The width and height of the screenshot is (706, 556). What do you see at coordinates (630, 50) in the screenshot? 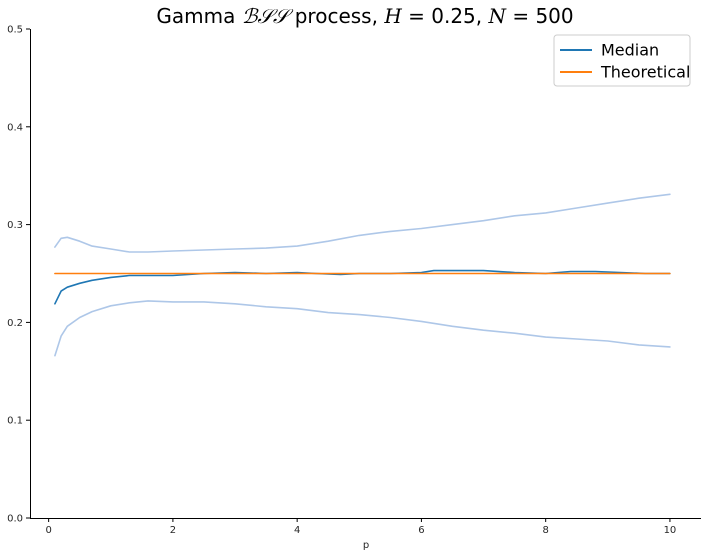
I see `legend-label-median: Median` at bounding box center [630, 50].